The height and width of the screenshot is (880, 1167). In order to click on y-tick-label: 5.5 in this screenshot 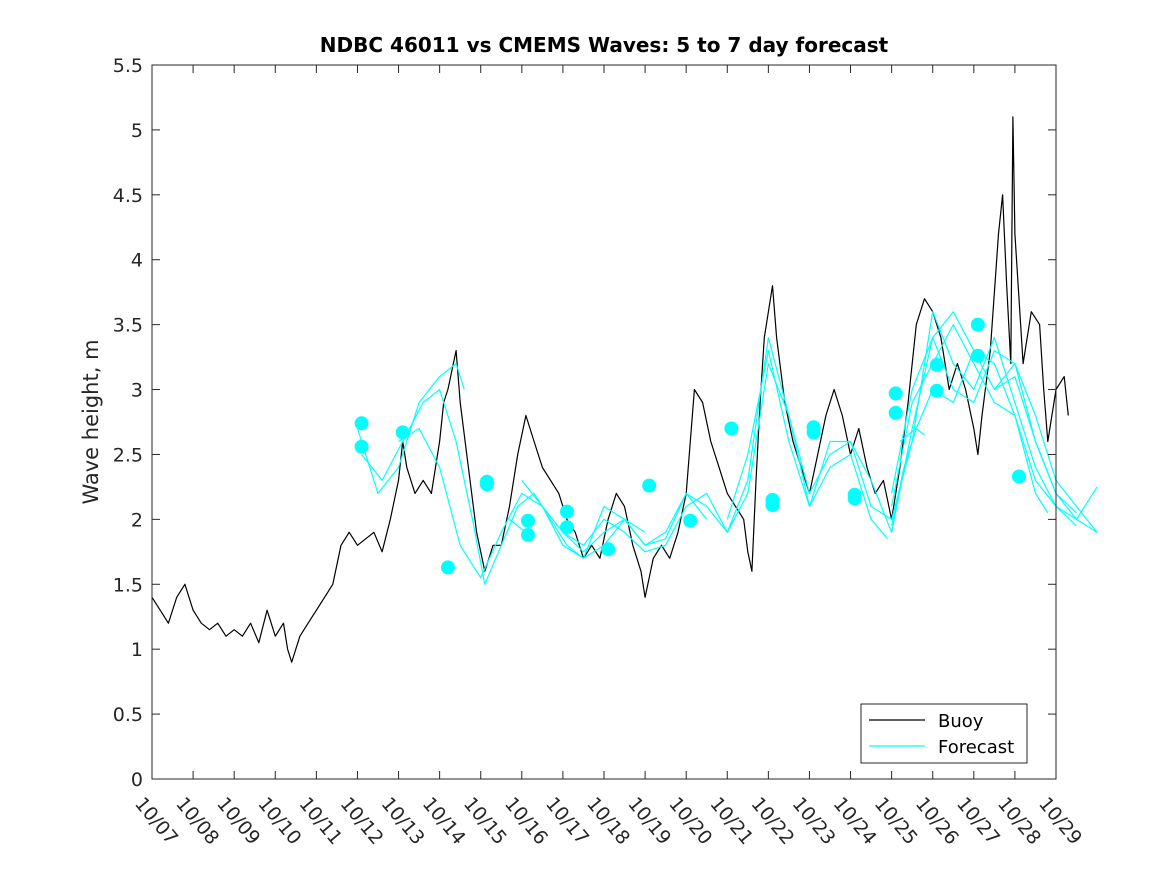, I will do `click(128, 66)`.